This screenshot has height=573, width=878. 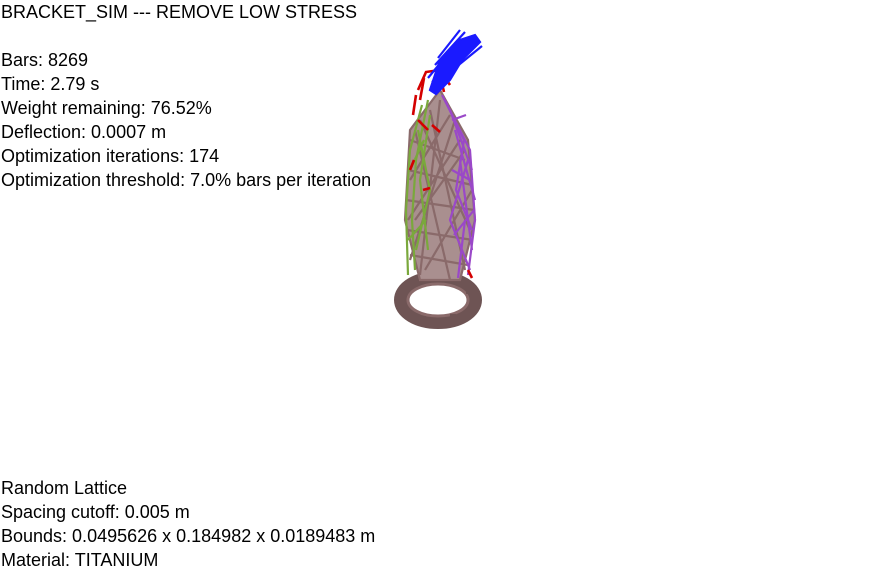 I want to click on optimization-iterations: Optimization iterations: 174, so click(x=110, y=156).